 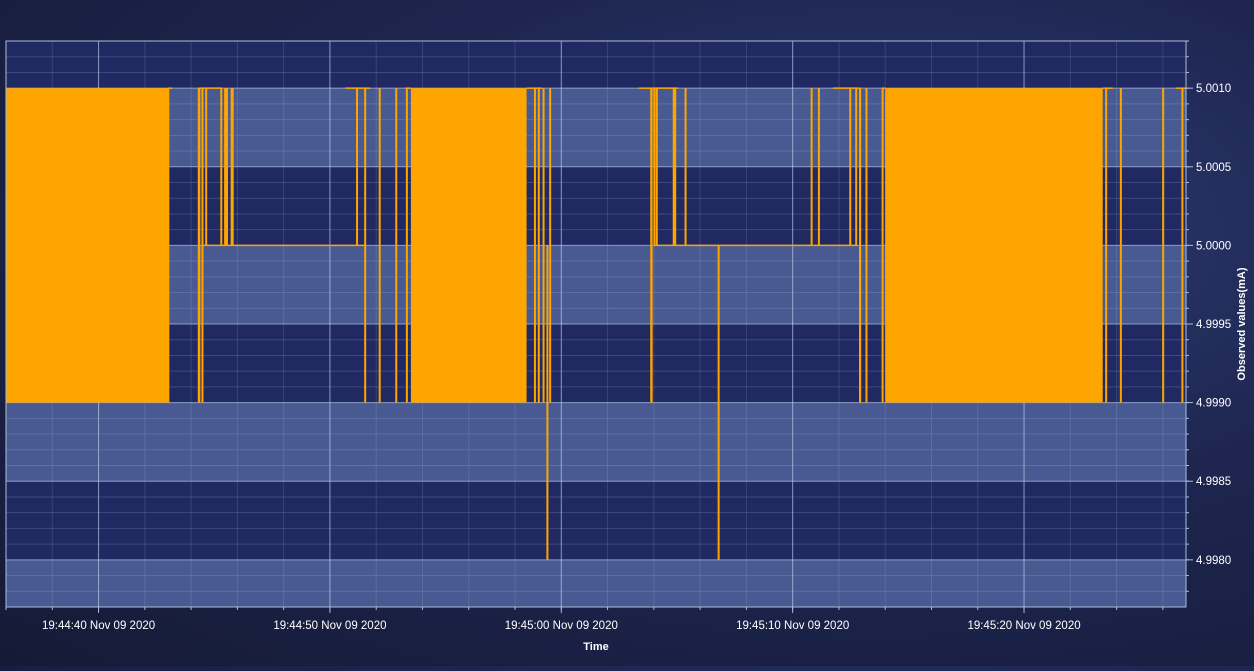 What do you see at coordinates (1213, 246) in the screenshot?
I see `y-tick-label: 5.0000` at bounding box center [1213, 246].